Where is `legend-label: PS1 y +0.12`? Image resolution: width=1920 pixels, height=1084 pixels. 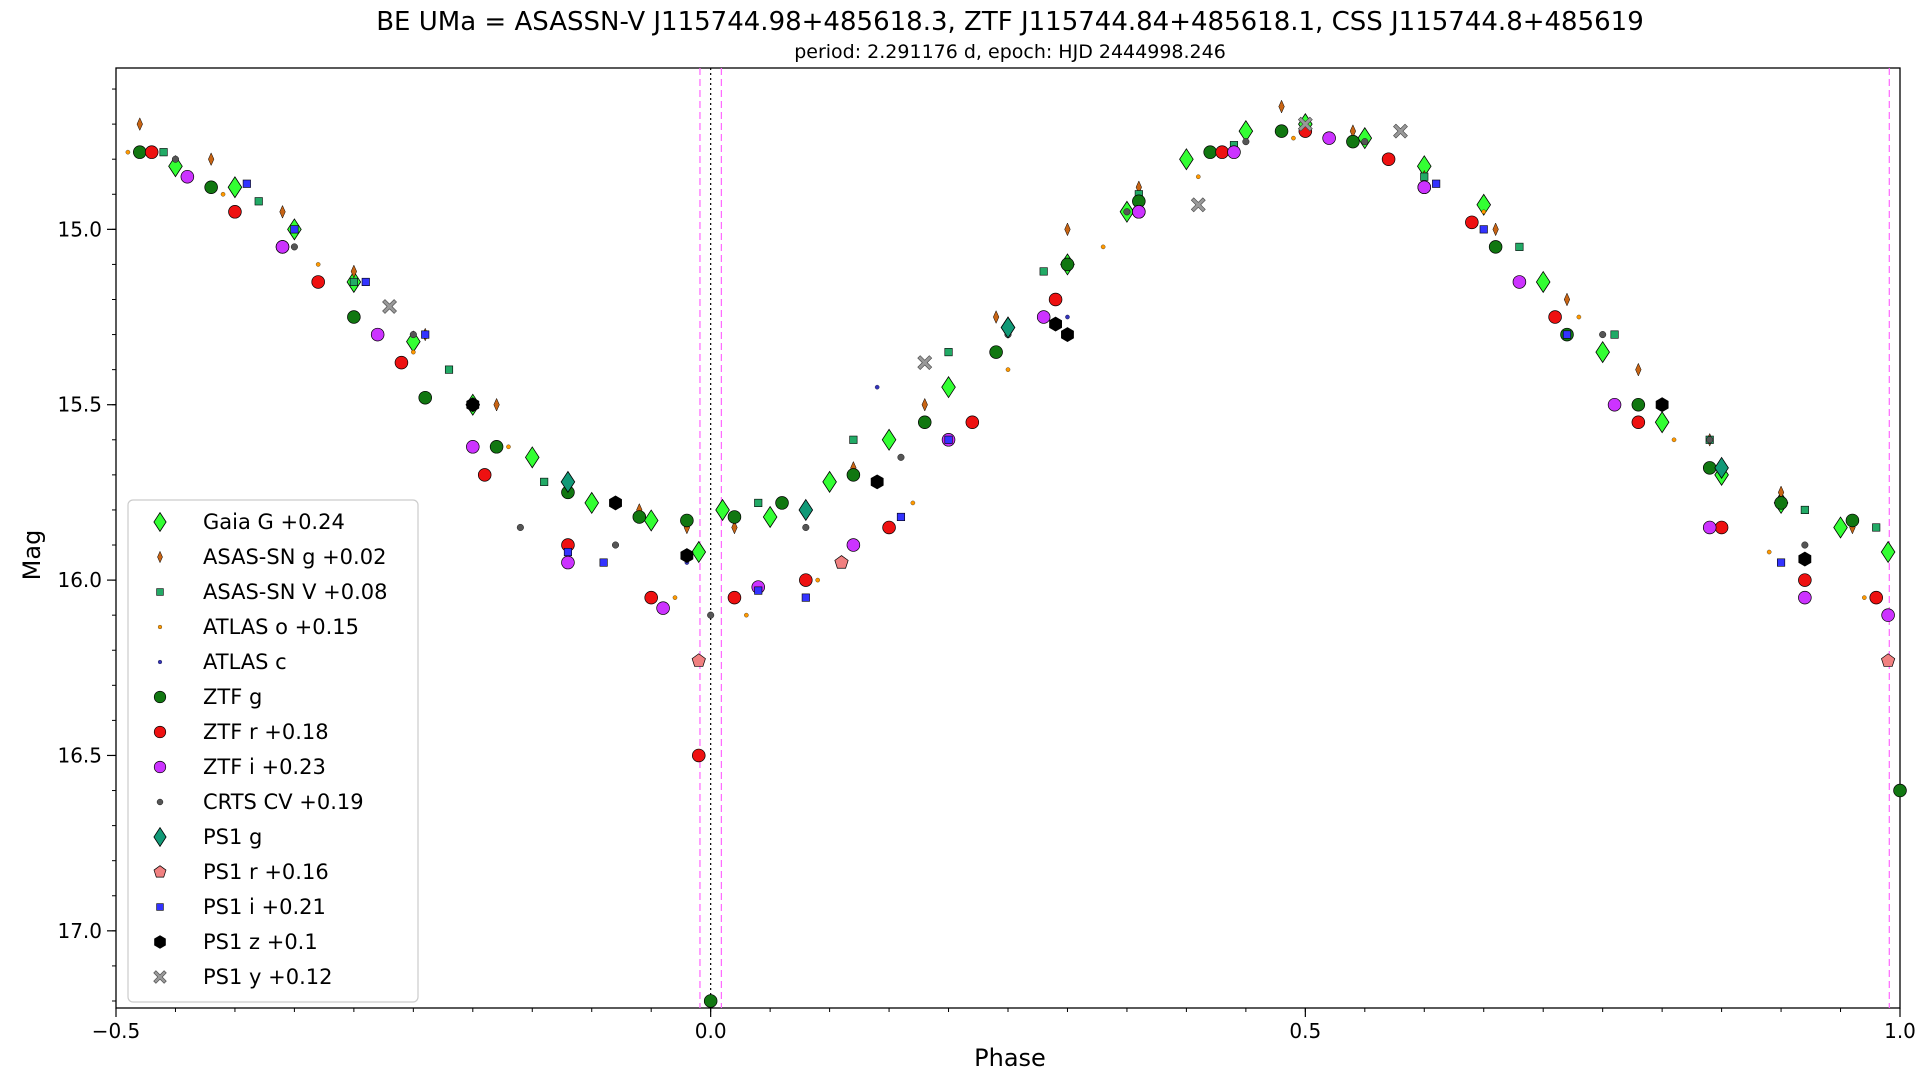
legend-label: PS1 y +0.12 is located at coordinates (268, 977).